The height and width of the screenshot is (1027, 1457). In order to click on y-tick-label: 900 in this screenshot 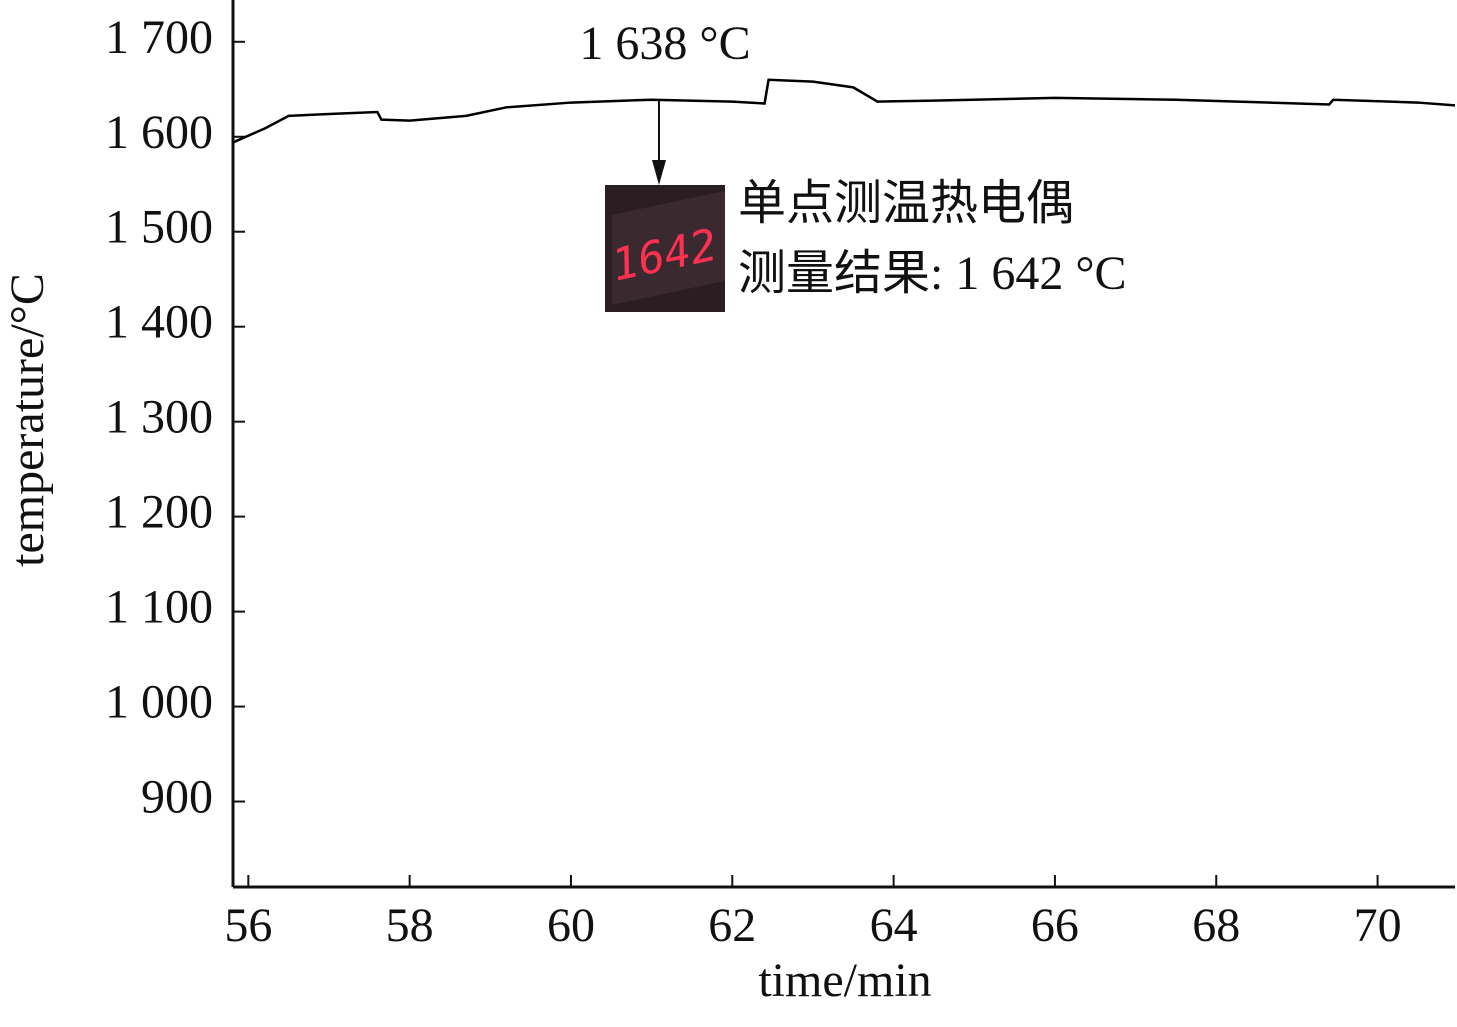, I will do `click(177, 797)`.